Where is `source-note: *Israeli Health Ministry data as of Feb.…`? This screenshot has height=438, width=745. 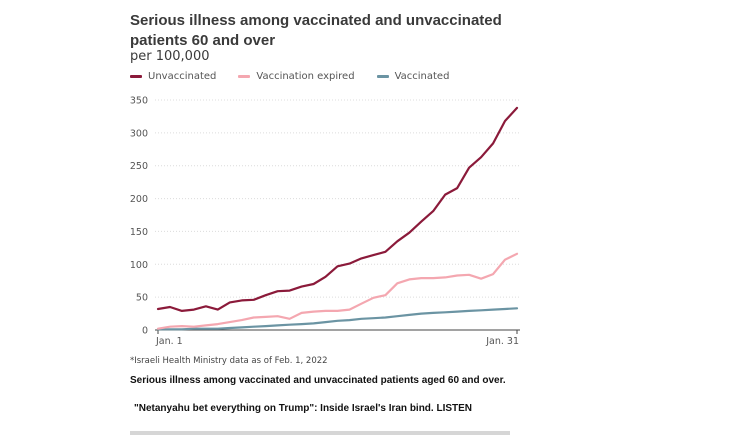
source-note: *Israeli Health Ministry data as of Feb.… is located at coordinates (229, 361).